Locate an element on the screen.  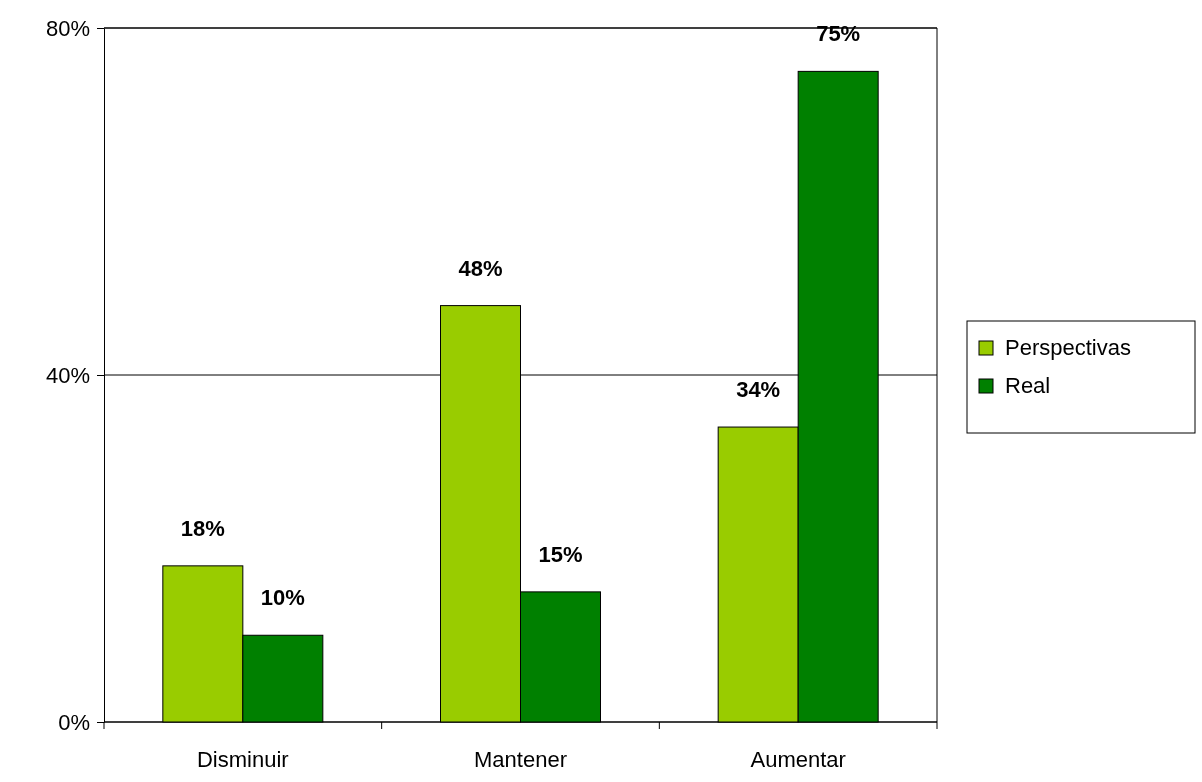
data-label: 75% is located at coordinates (838, 34).